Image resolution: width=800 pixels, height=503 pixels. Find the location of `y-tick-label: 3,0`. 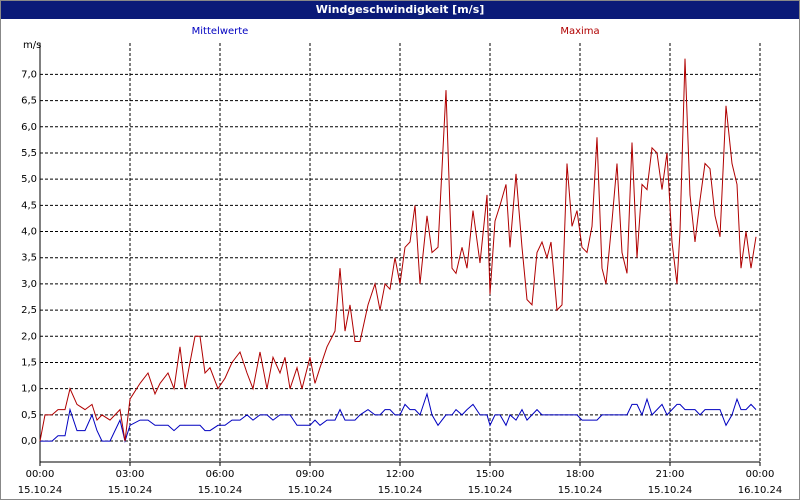

y-tick-label: 3,0 is located at coordinates (29, 284).